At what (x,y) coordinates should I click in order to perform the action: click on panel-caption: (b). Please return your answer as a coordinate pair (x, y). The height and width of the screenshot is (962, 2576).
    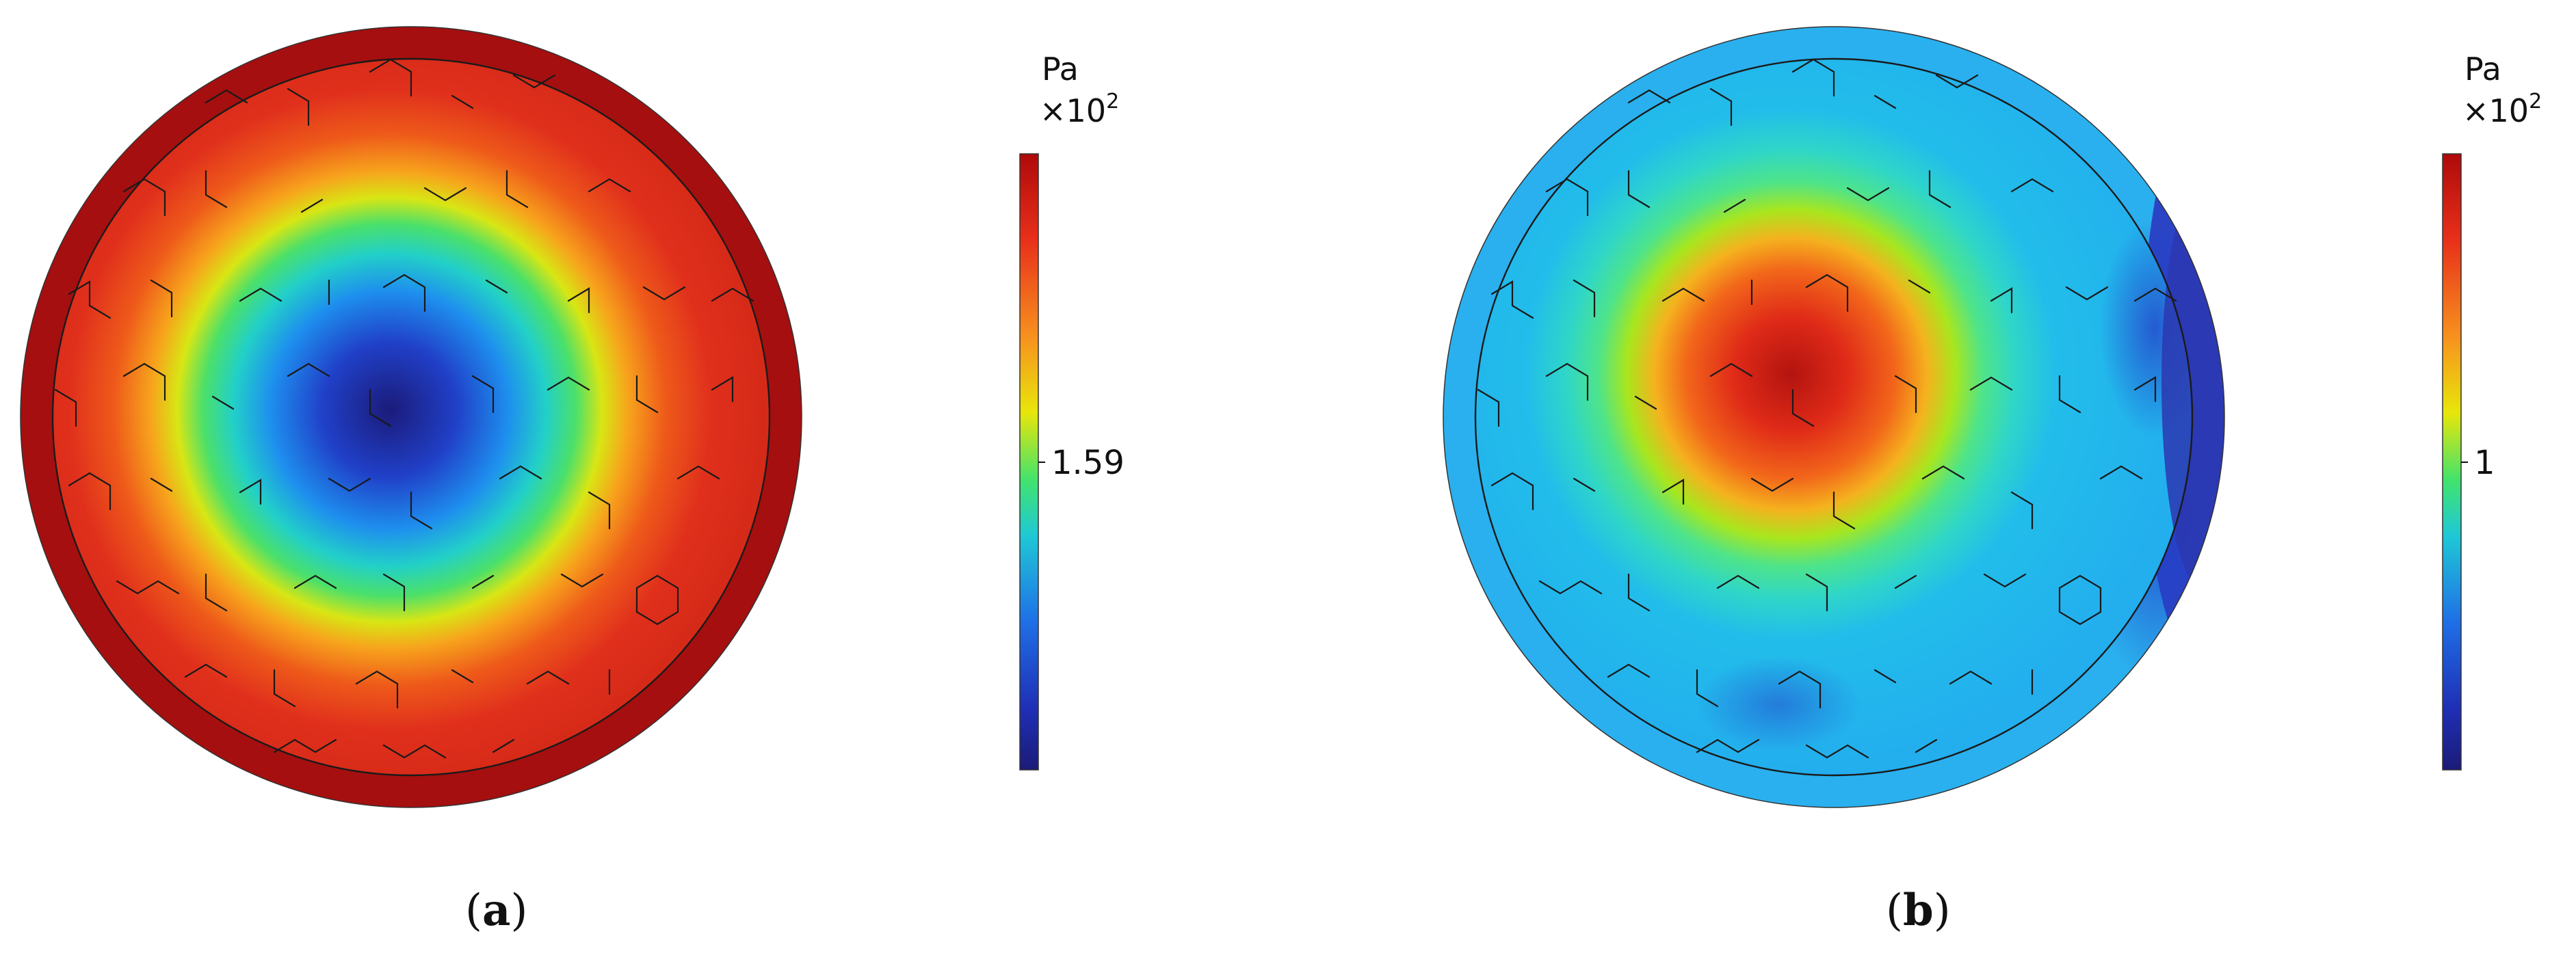
    Looking at the image, I should click on (1918, 910).